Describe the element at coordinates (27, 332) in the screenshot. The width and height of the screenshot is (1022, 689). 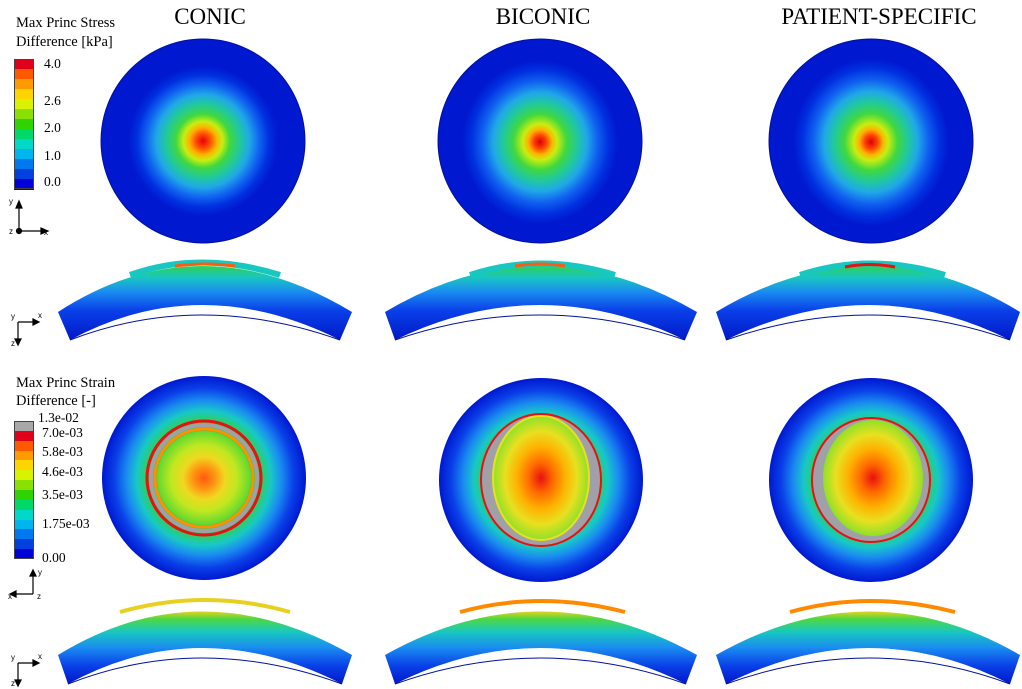
I see `axis-triad-side1` at that location.